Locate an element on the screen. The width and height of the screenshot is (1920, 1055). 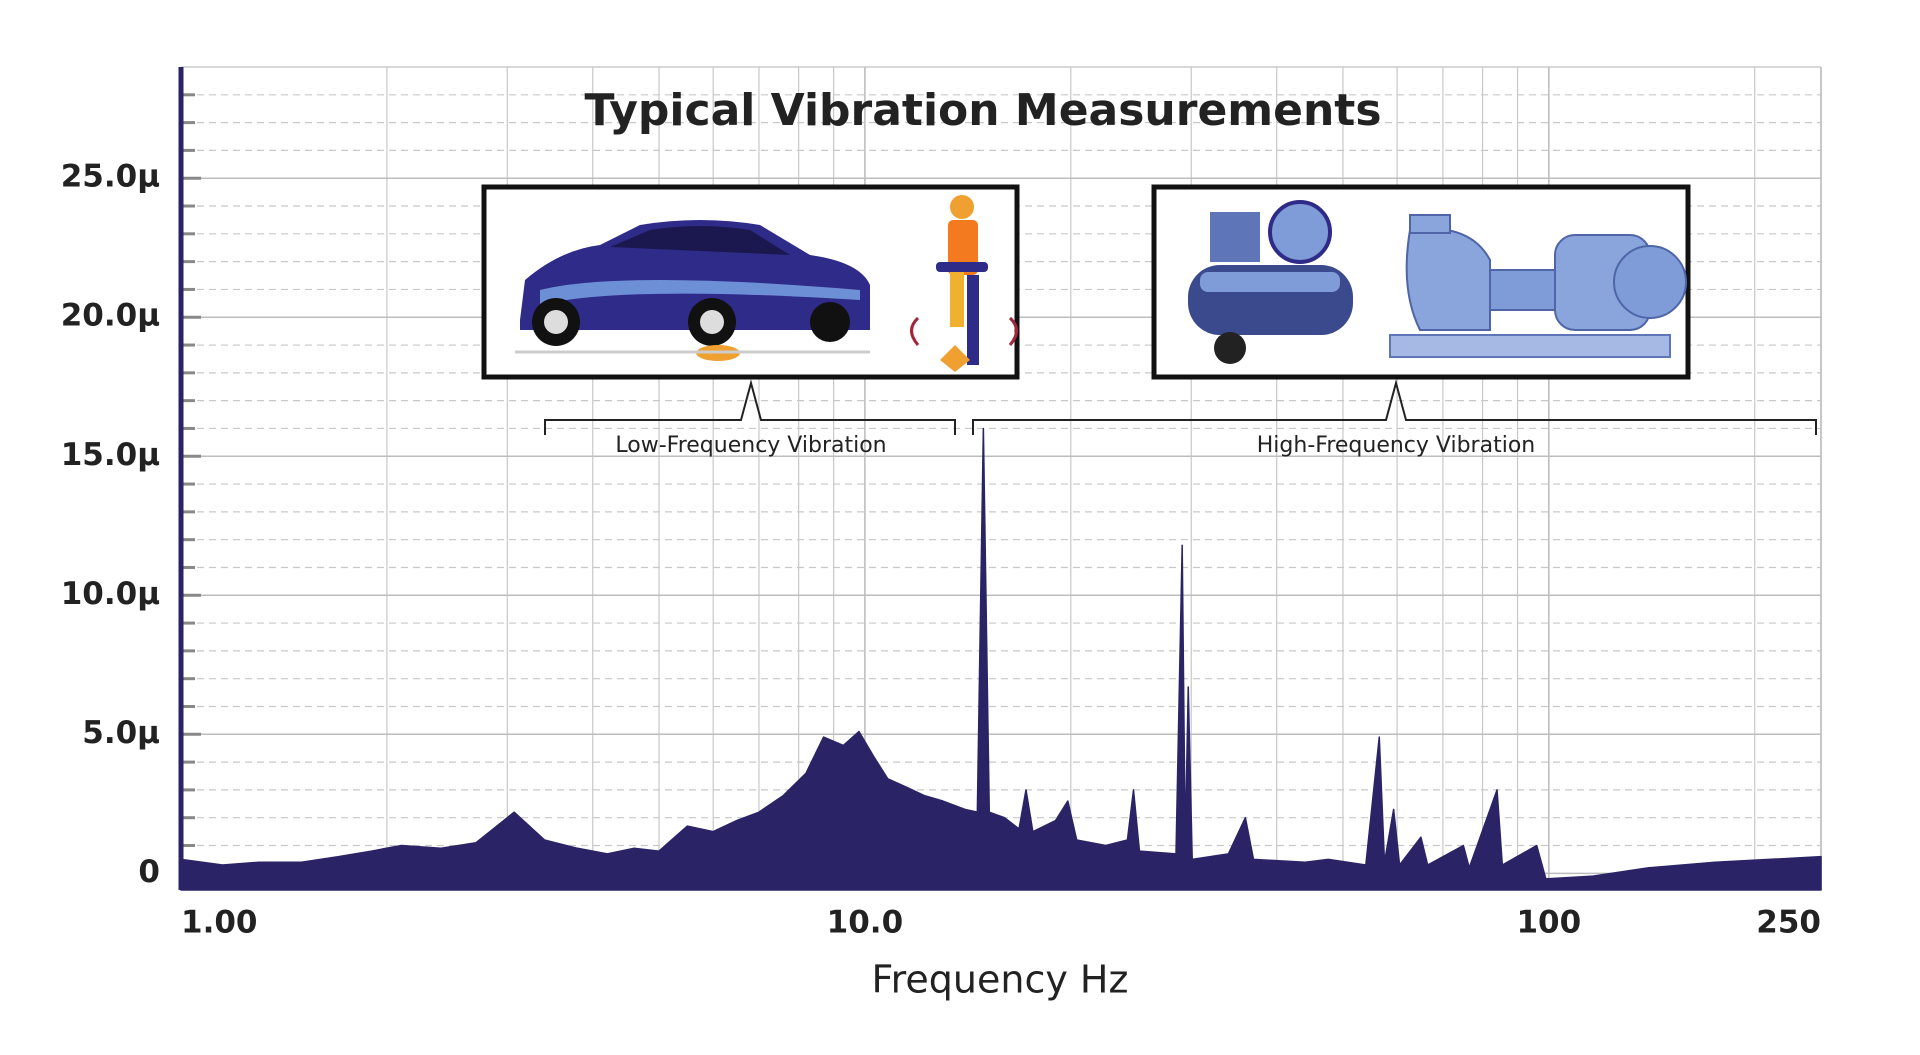
y-tick-label: 15.0μ is located at coordinates (110, 455).